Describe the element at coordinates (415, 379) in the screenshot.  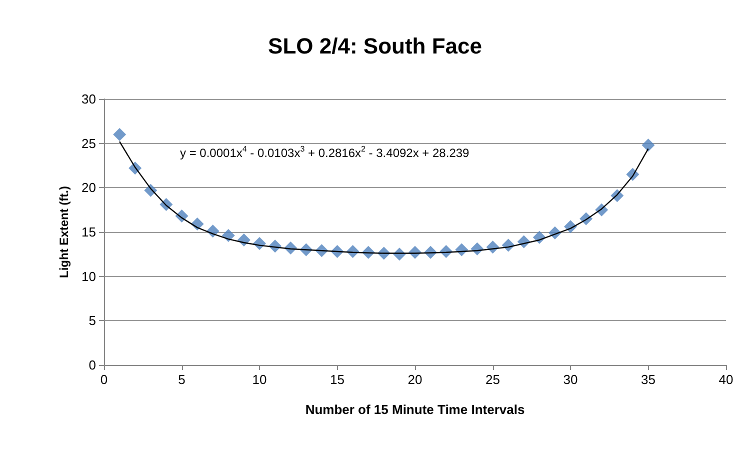
I see `x-tick-label: 20` at that location.